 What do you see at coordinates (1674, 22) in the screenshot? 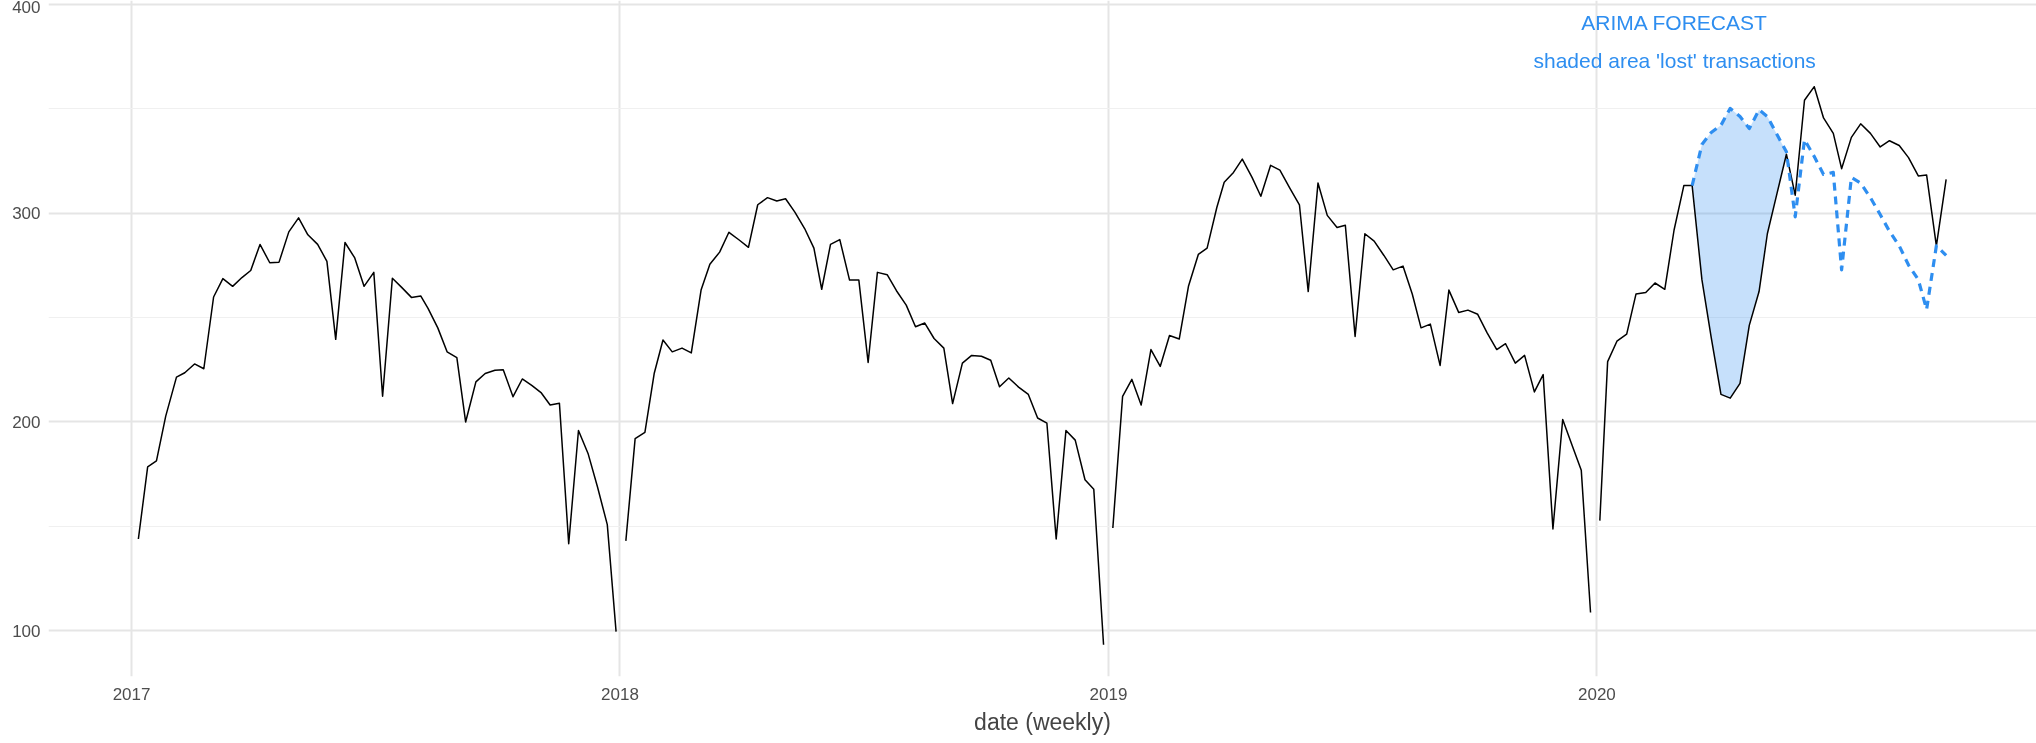
I see `annotation: ARIMA FORECAST` at bounding box center [1674, 22].